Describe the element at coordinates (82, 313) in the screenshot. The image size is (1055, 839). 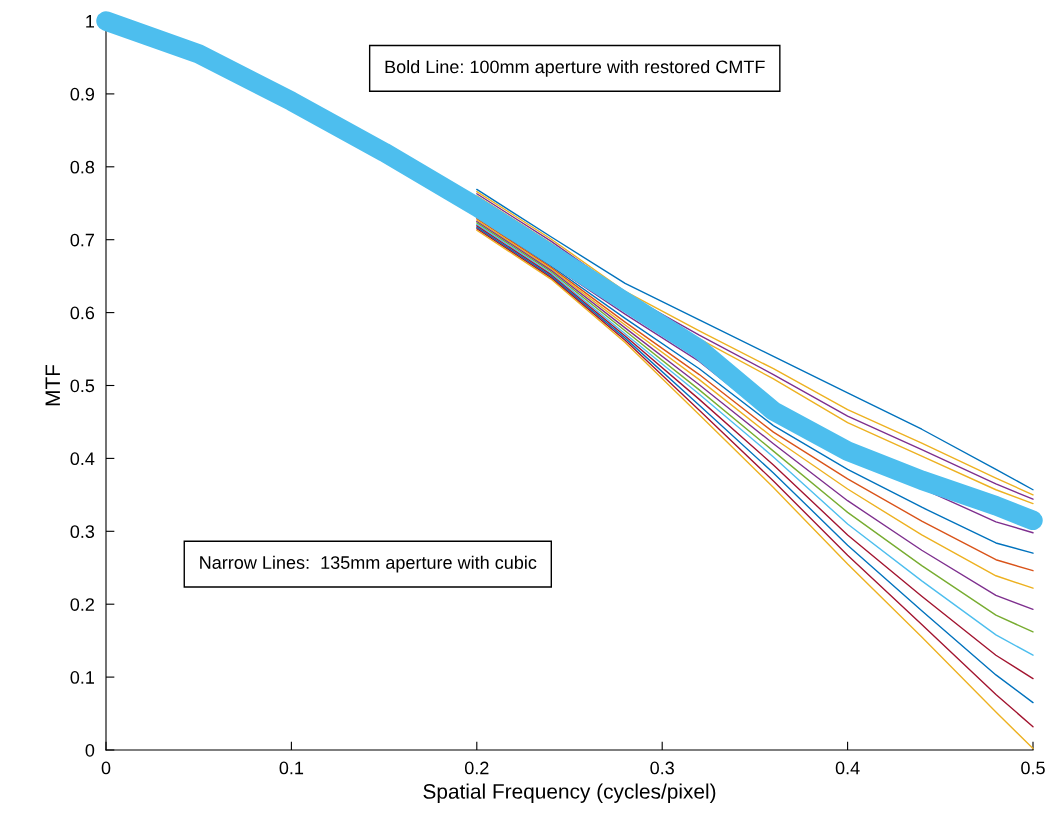
I see `y-tick-label: 0.6` at that location.